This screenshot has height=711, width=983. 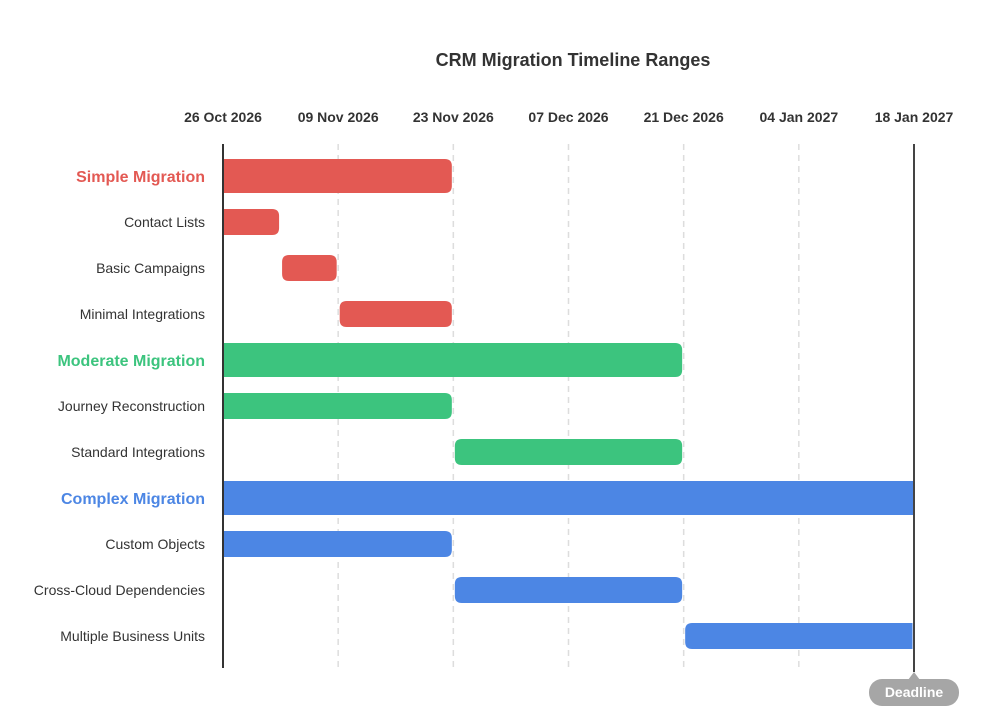 What do you see at coordinates (914, 676) in the screenshot?
I see `deadline-pointer` at bounding box center [914, 676].